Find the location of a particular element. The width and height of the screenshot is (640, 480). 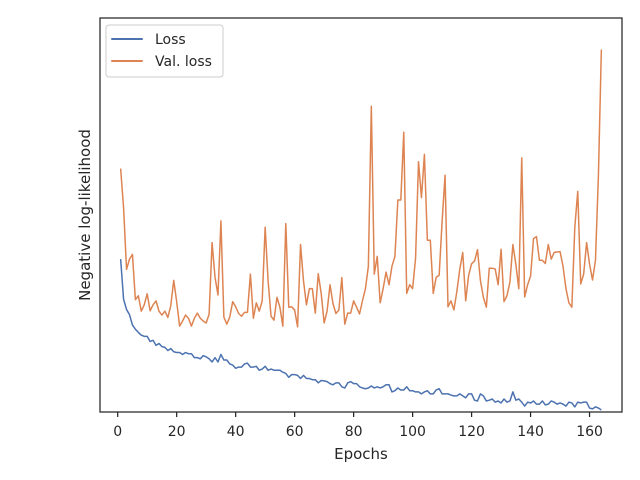

x-tick-label: 20 is located at coordinates (177, 432).